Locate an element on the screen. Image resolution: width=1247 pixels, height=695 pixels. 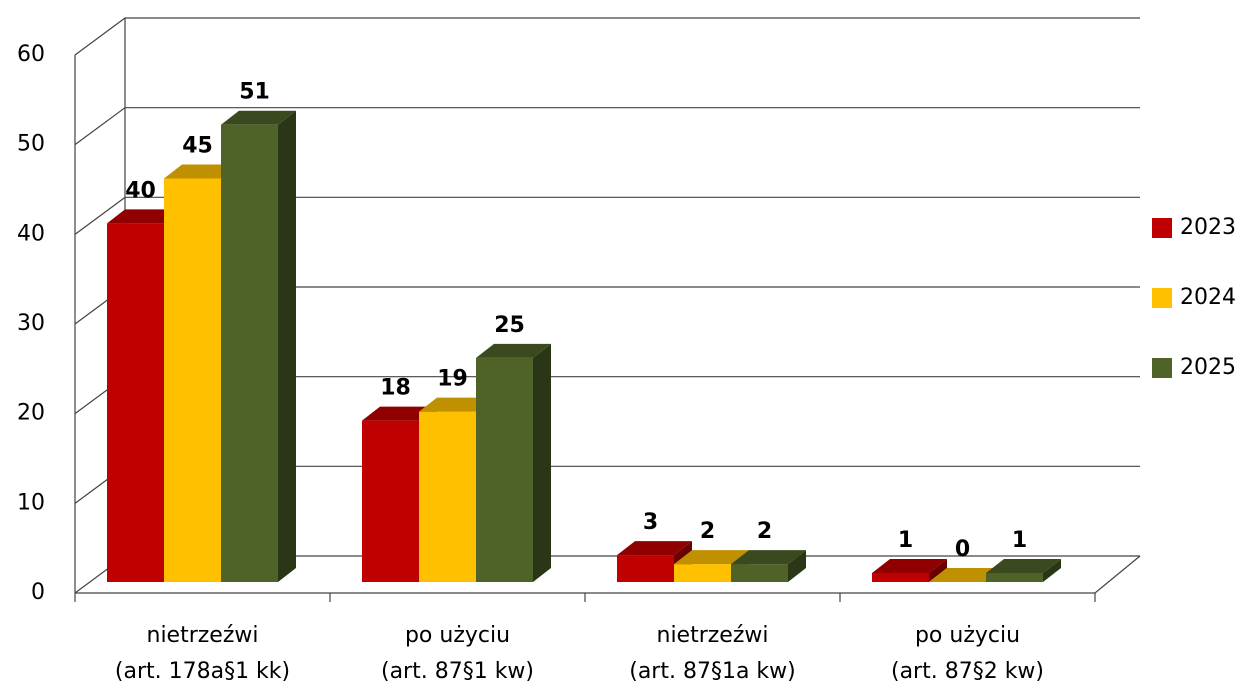
data-label: 40 is located at coordinates (140, 190).